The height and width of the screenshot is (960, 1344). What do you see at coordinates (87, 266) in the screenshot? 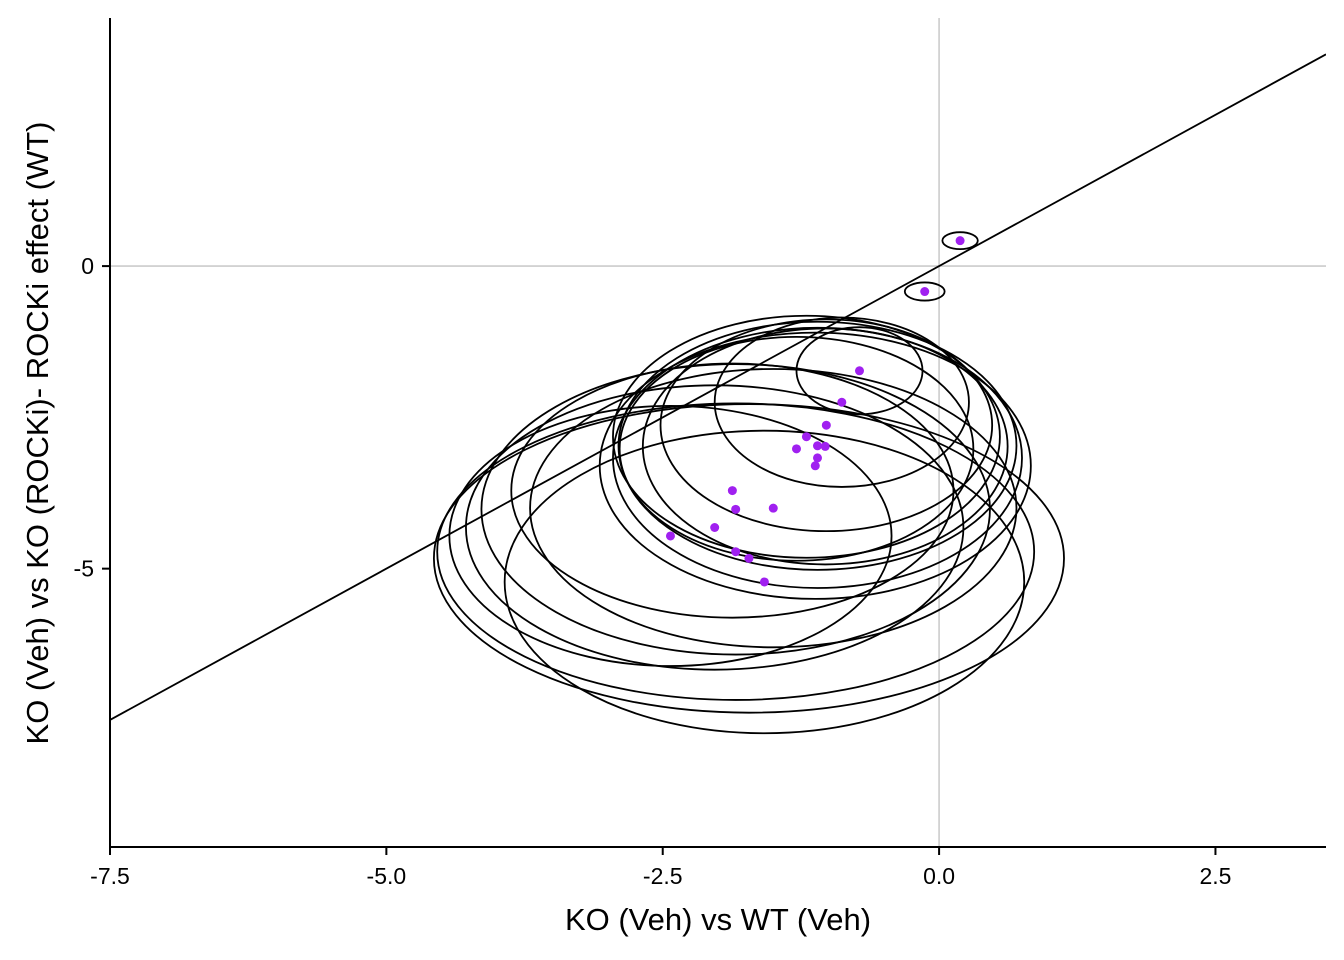
I see `y-tick-label: 0` at bounding box center [87, 266].